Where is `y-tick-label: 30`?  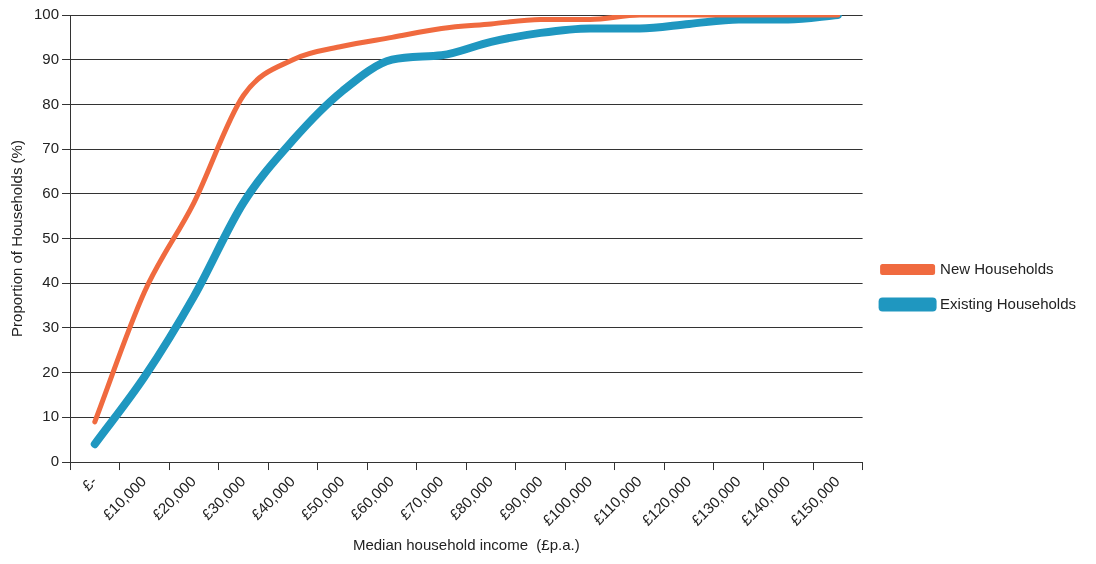
y-tick-label: 30 is located at coordinates (51, 327).